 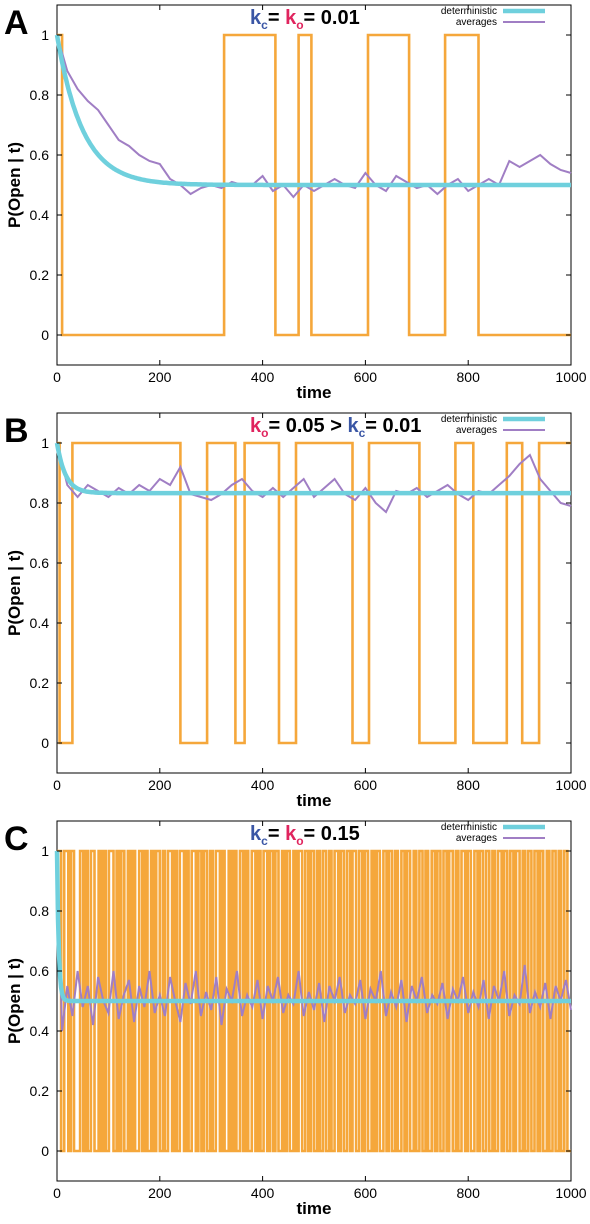 What do you see at coordinates (16, 839) in the screenshot?
I see `panel-letter: C` at bounding box center [16, 839].